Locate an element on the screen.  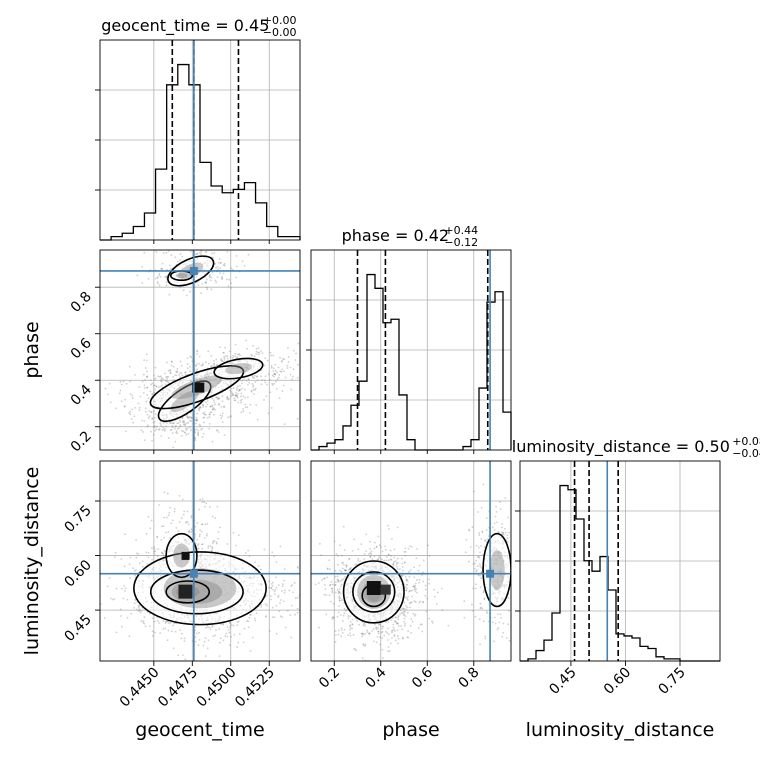
x-tick-label: 0.4450 is located at coordinates (140, 688).